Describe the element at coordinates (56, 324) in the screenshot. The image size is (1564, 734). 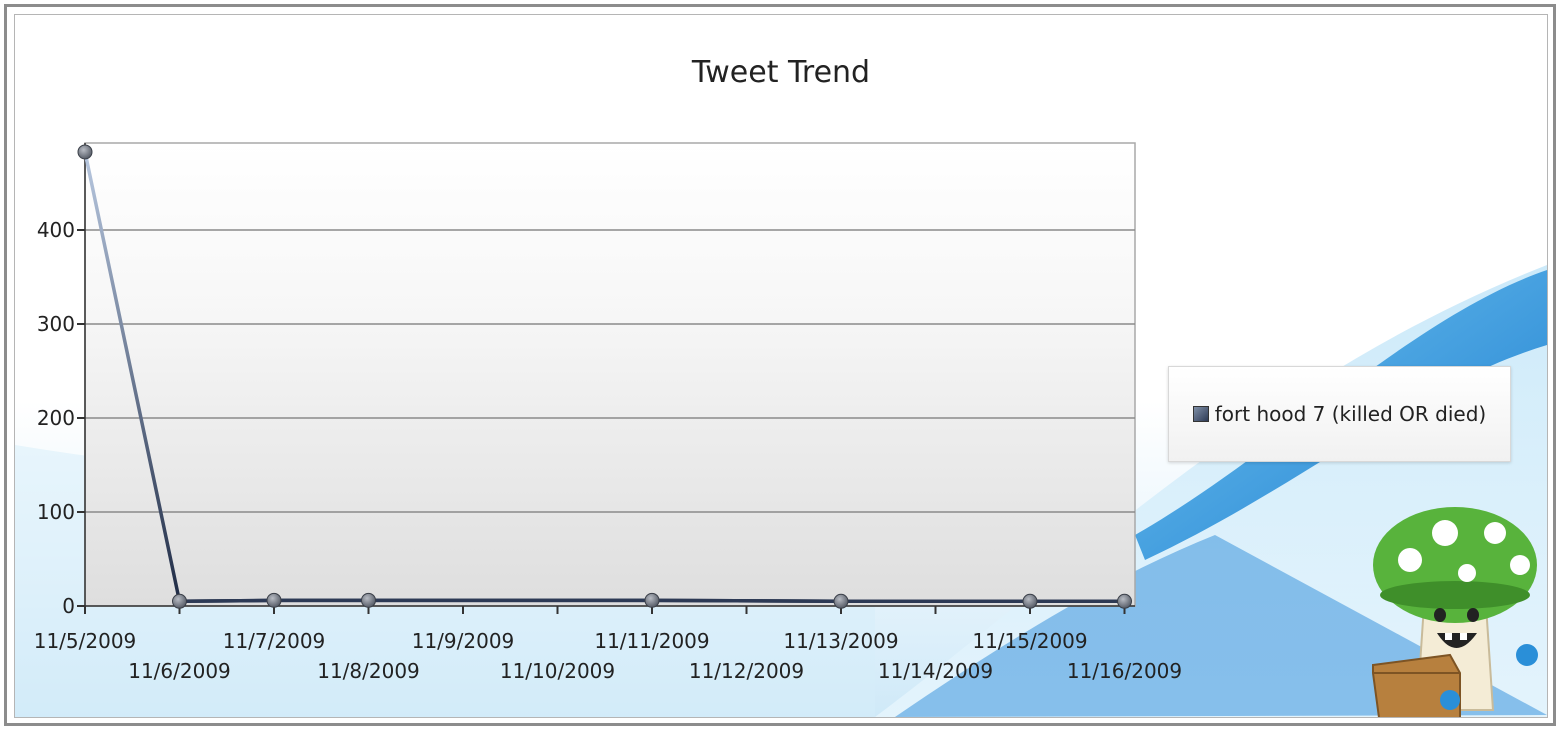
I see `y-tick-label: 300` at that location.